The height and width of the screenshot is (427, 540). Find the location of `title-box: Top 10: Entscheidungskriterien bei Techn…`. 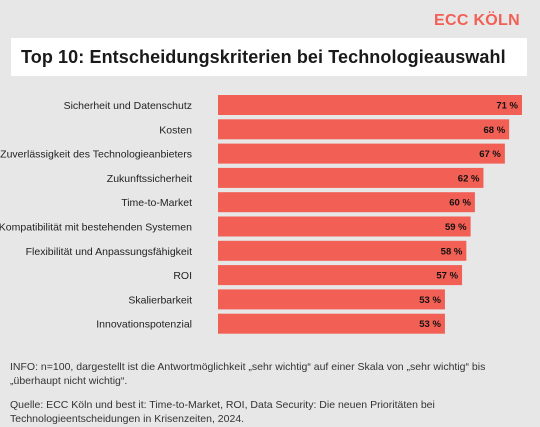

title-box: Top 10: Entscheidungskriterien bei Techn… is located at coordinates (269, 57).